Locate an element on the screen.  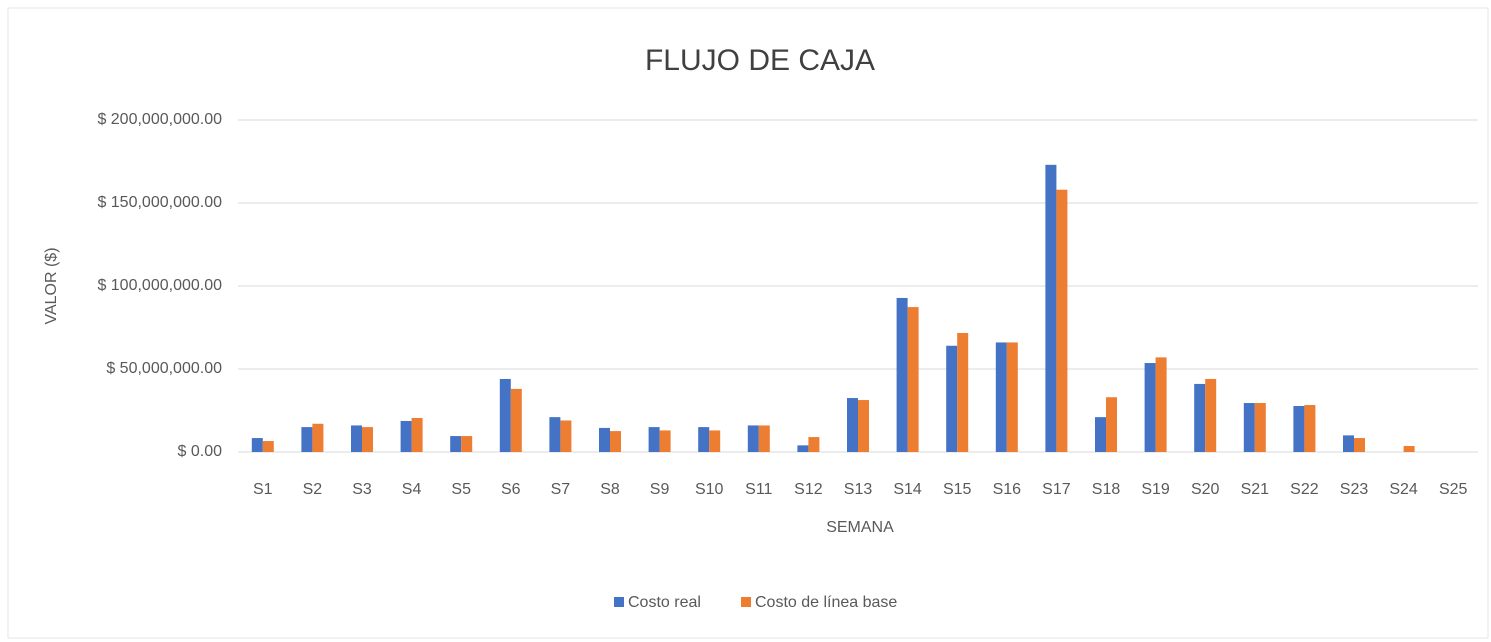
x-tick-label: S7 is located at coordinates (561, 489).